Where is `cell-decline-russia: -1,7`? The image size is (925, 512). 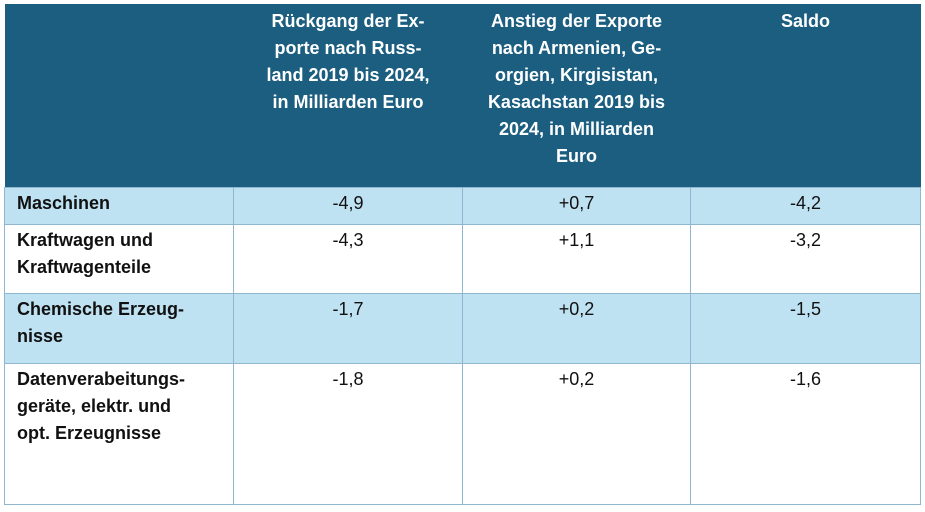 cell-decline-russia: -1,7 is located at coordinates (348, 328).